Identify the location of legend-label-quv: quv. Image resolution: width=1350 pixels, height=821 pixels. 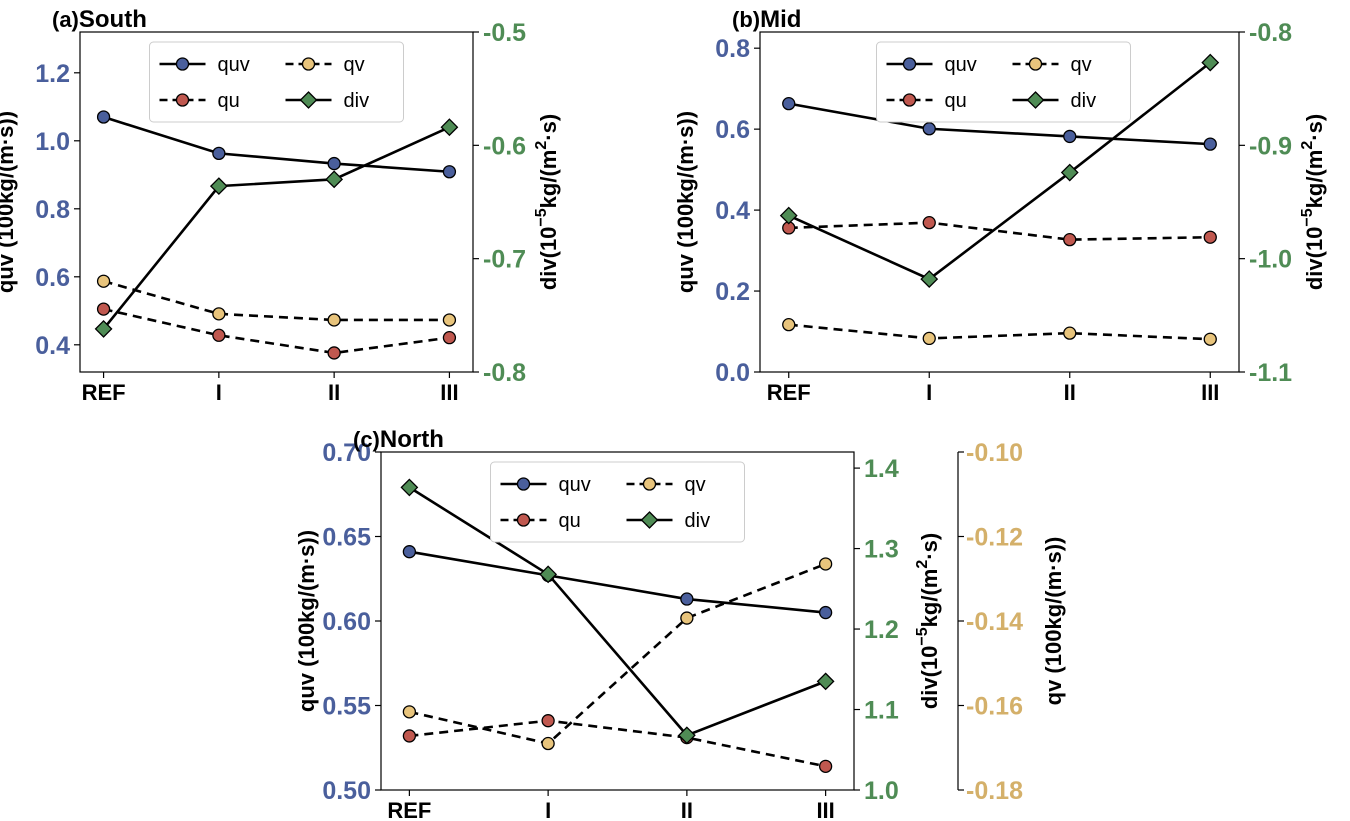
(234, 65).